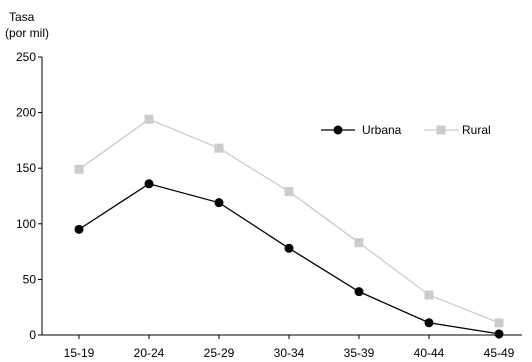 The image size is (532, 362). I want to click on y-tick-label-0: 0, so click(32, 335).